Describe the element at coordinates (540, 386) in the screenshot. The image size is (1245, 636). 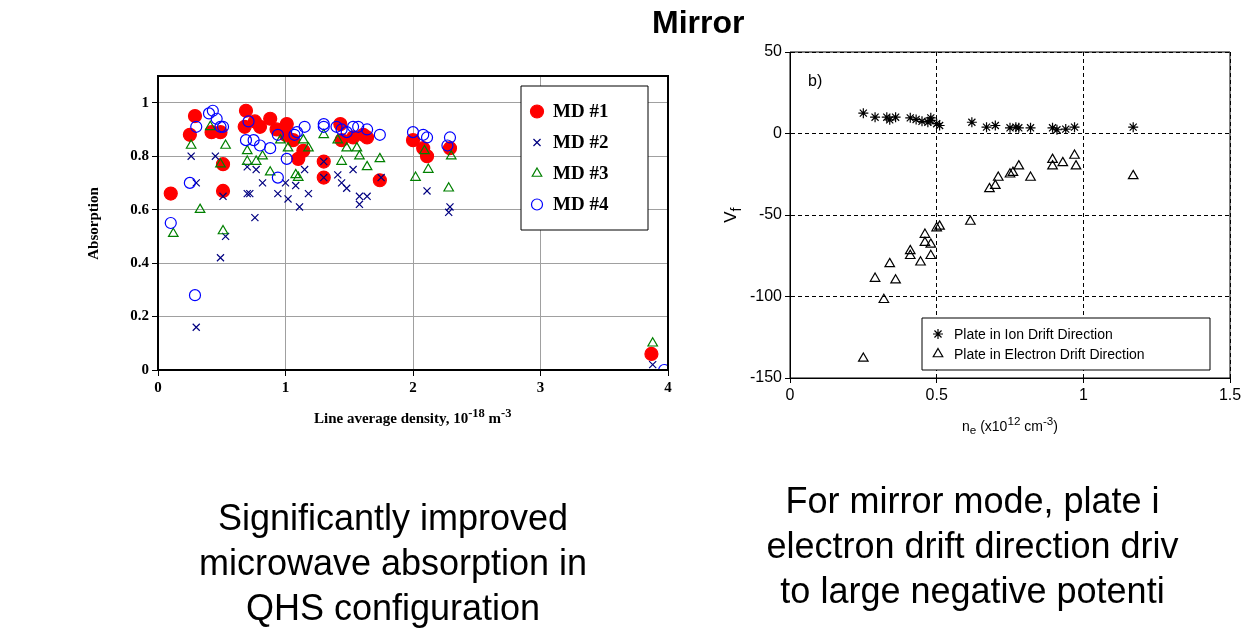
I see `x-tick-label: 3` at that location.